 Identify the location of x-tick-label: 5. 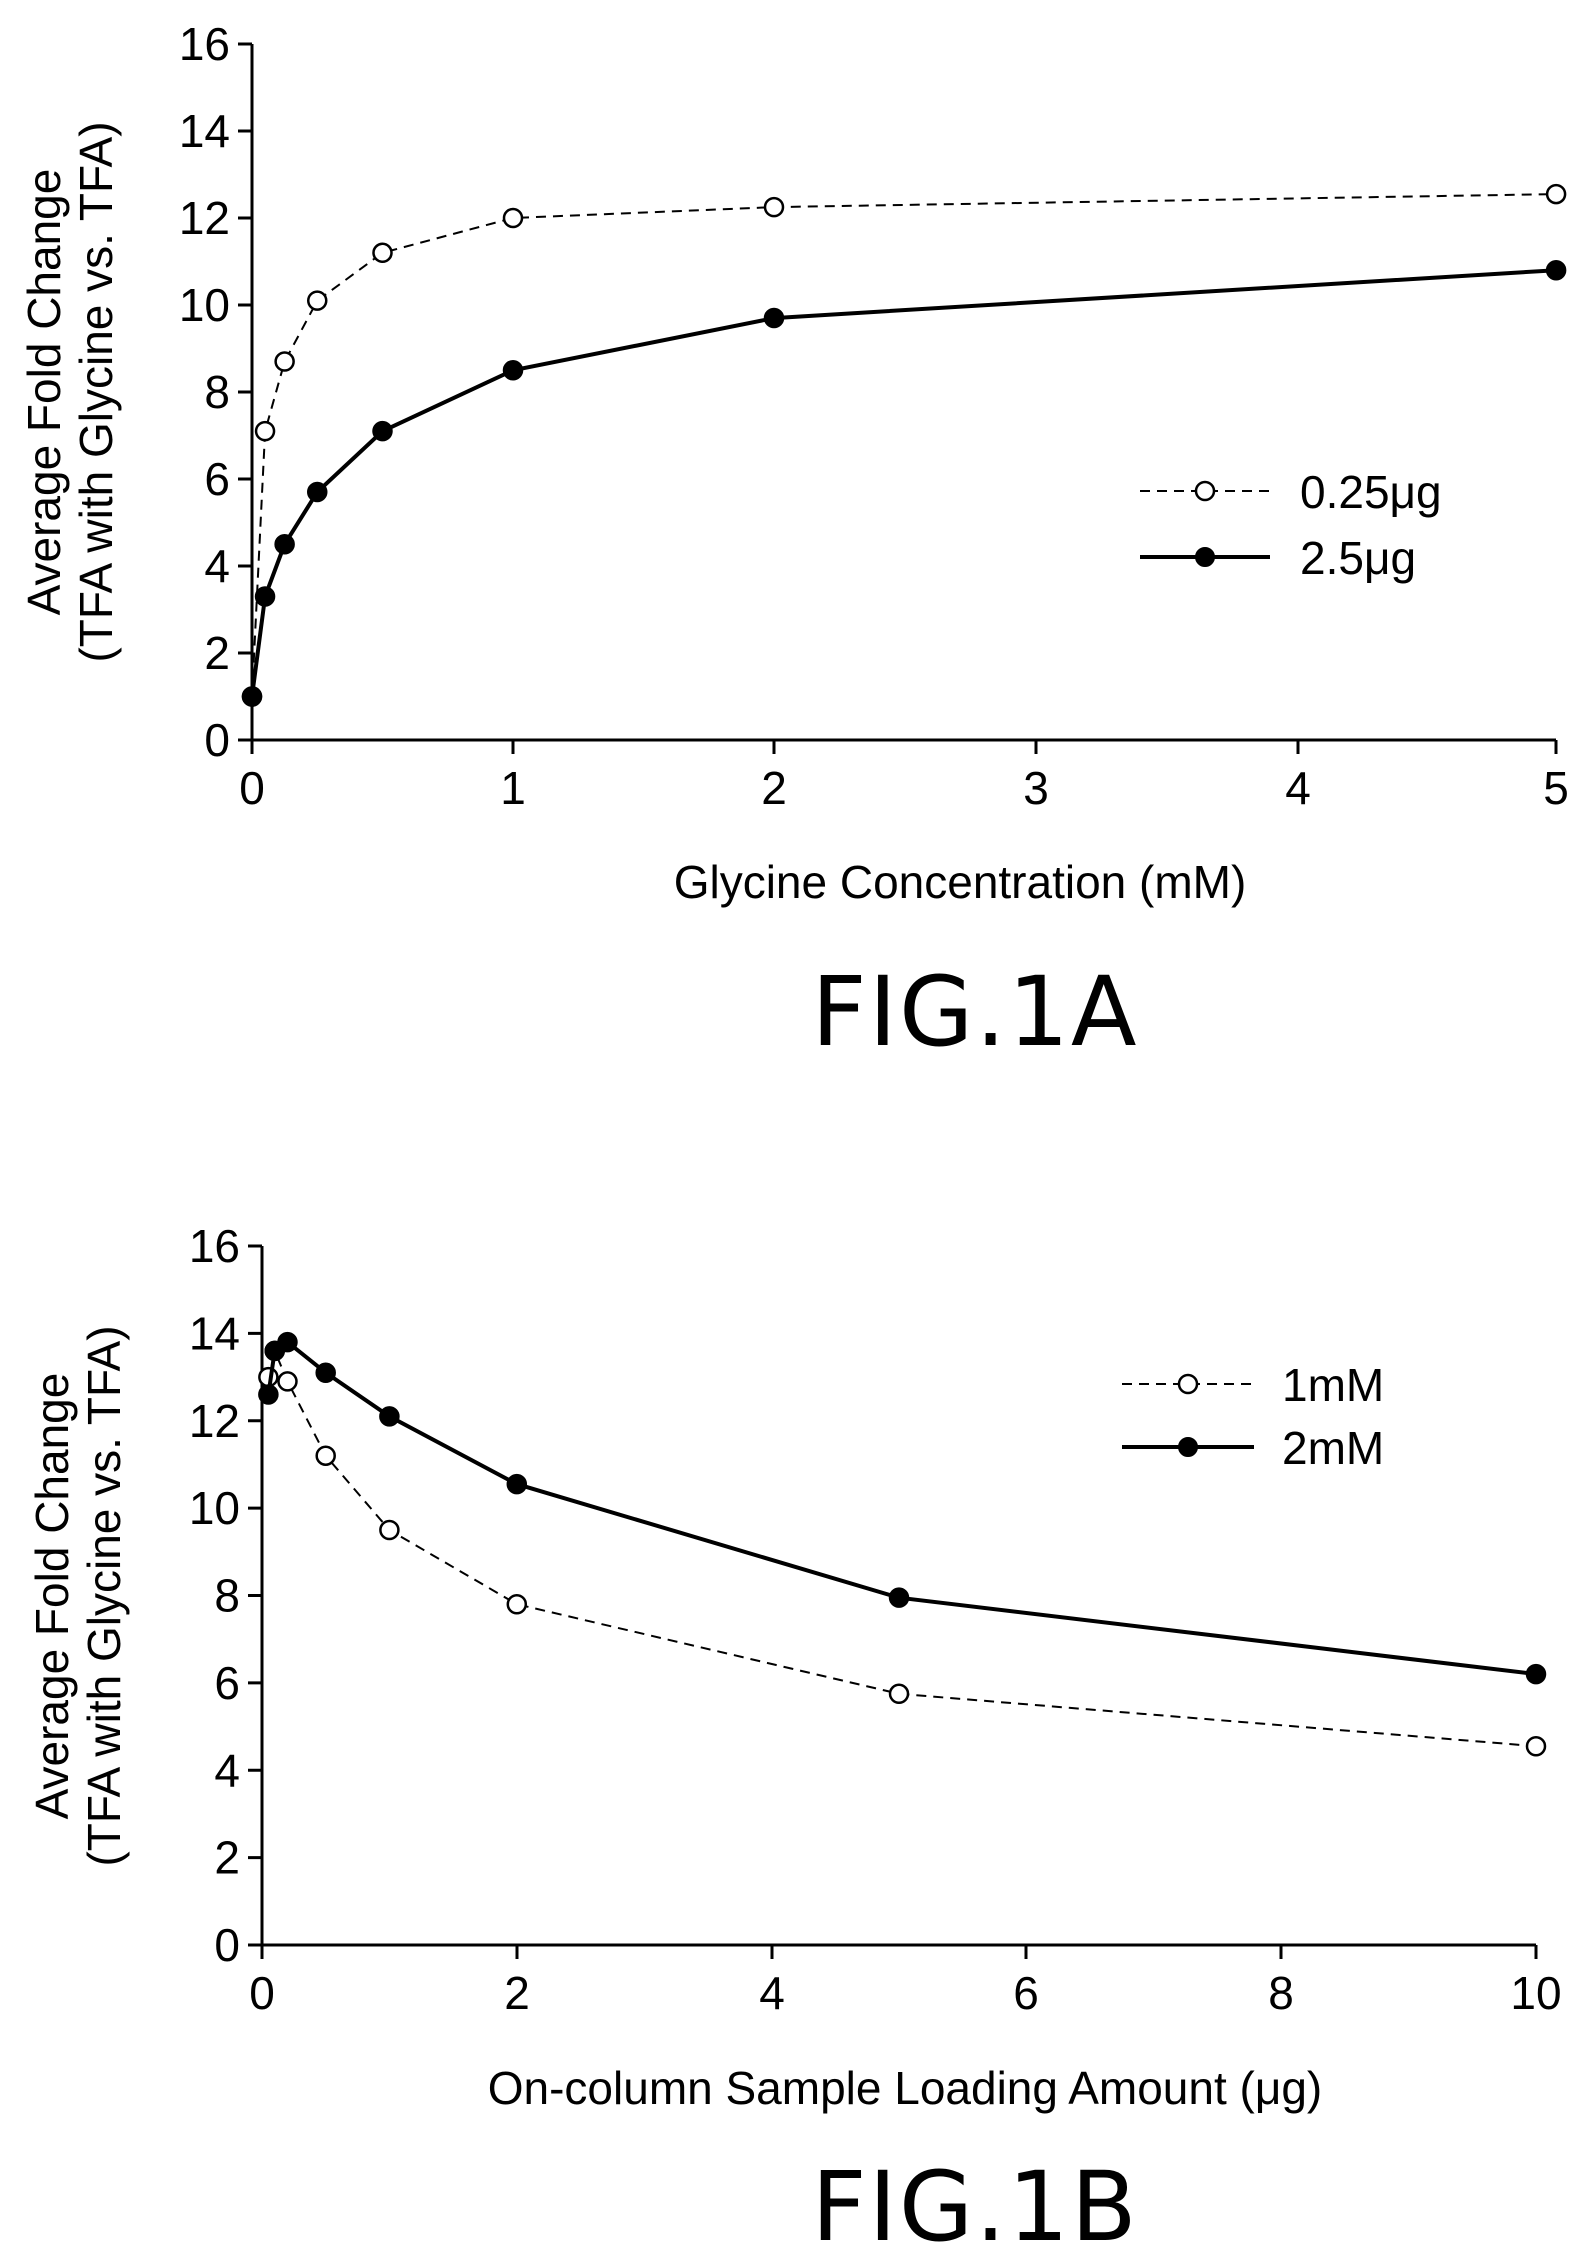
(1556, 788).